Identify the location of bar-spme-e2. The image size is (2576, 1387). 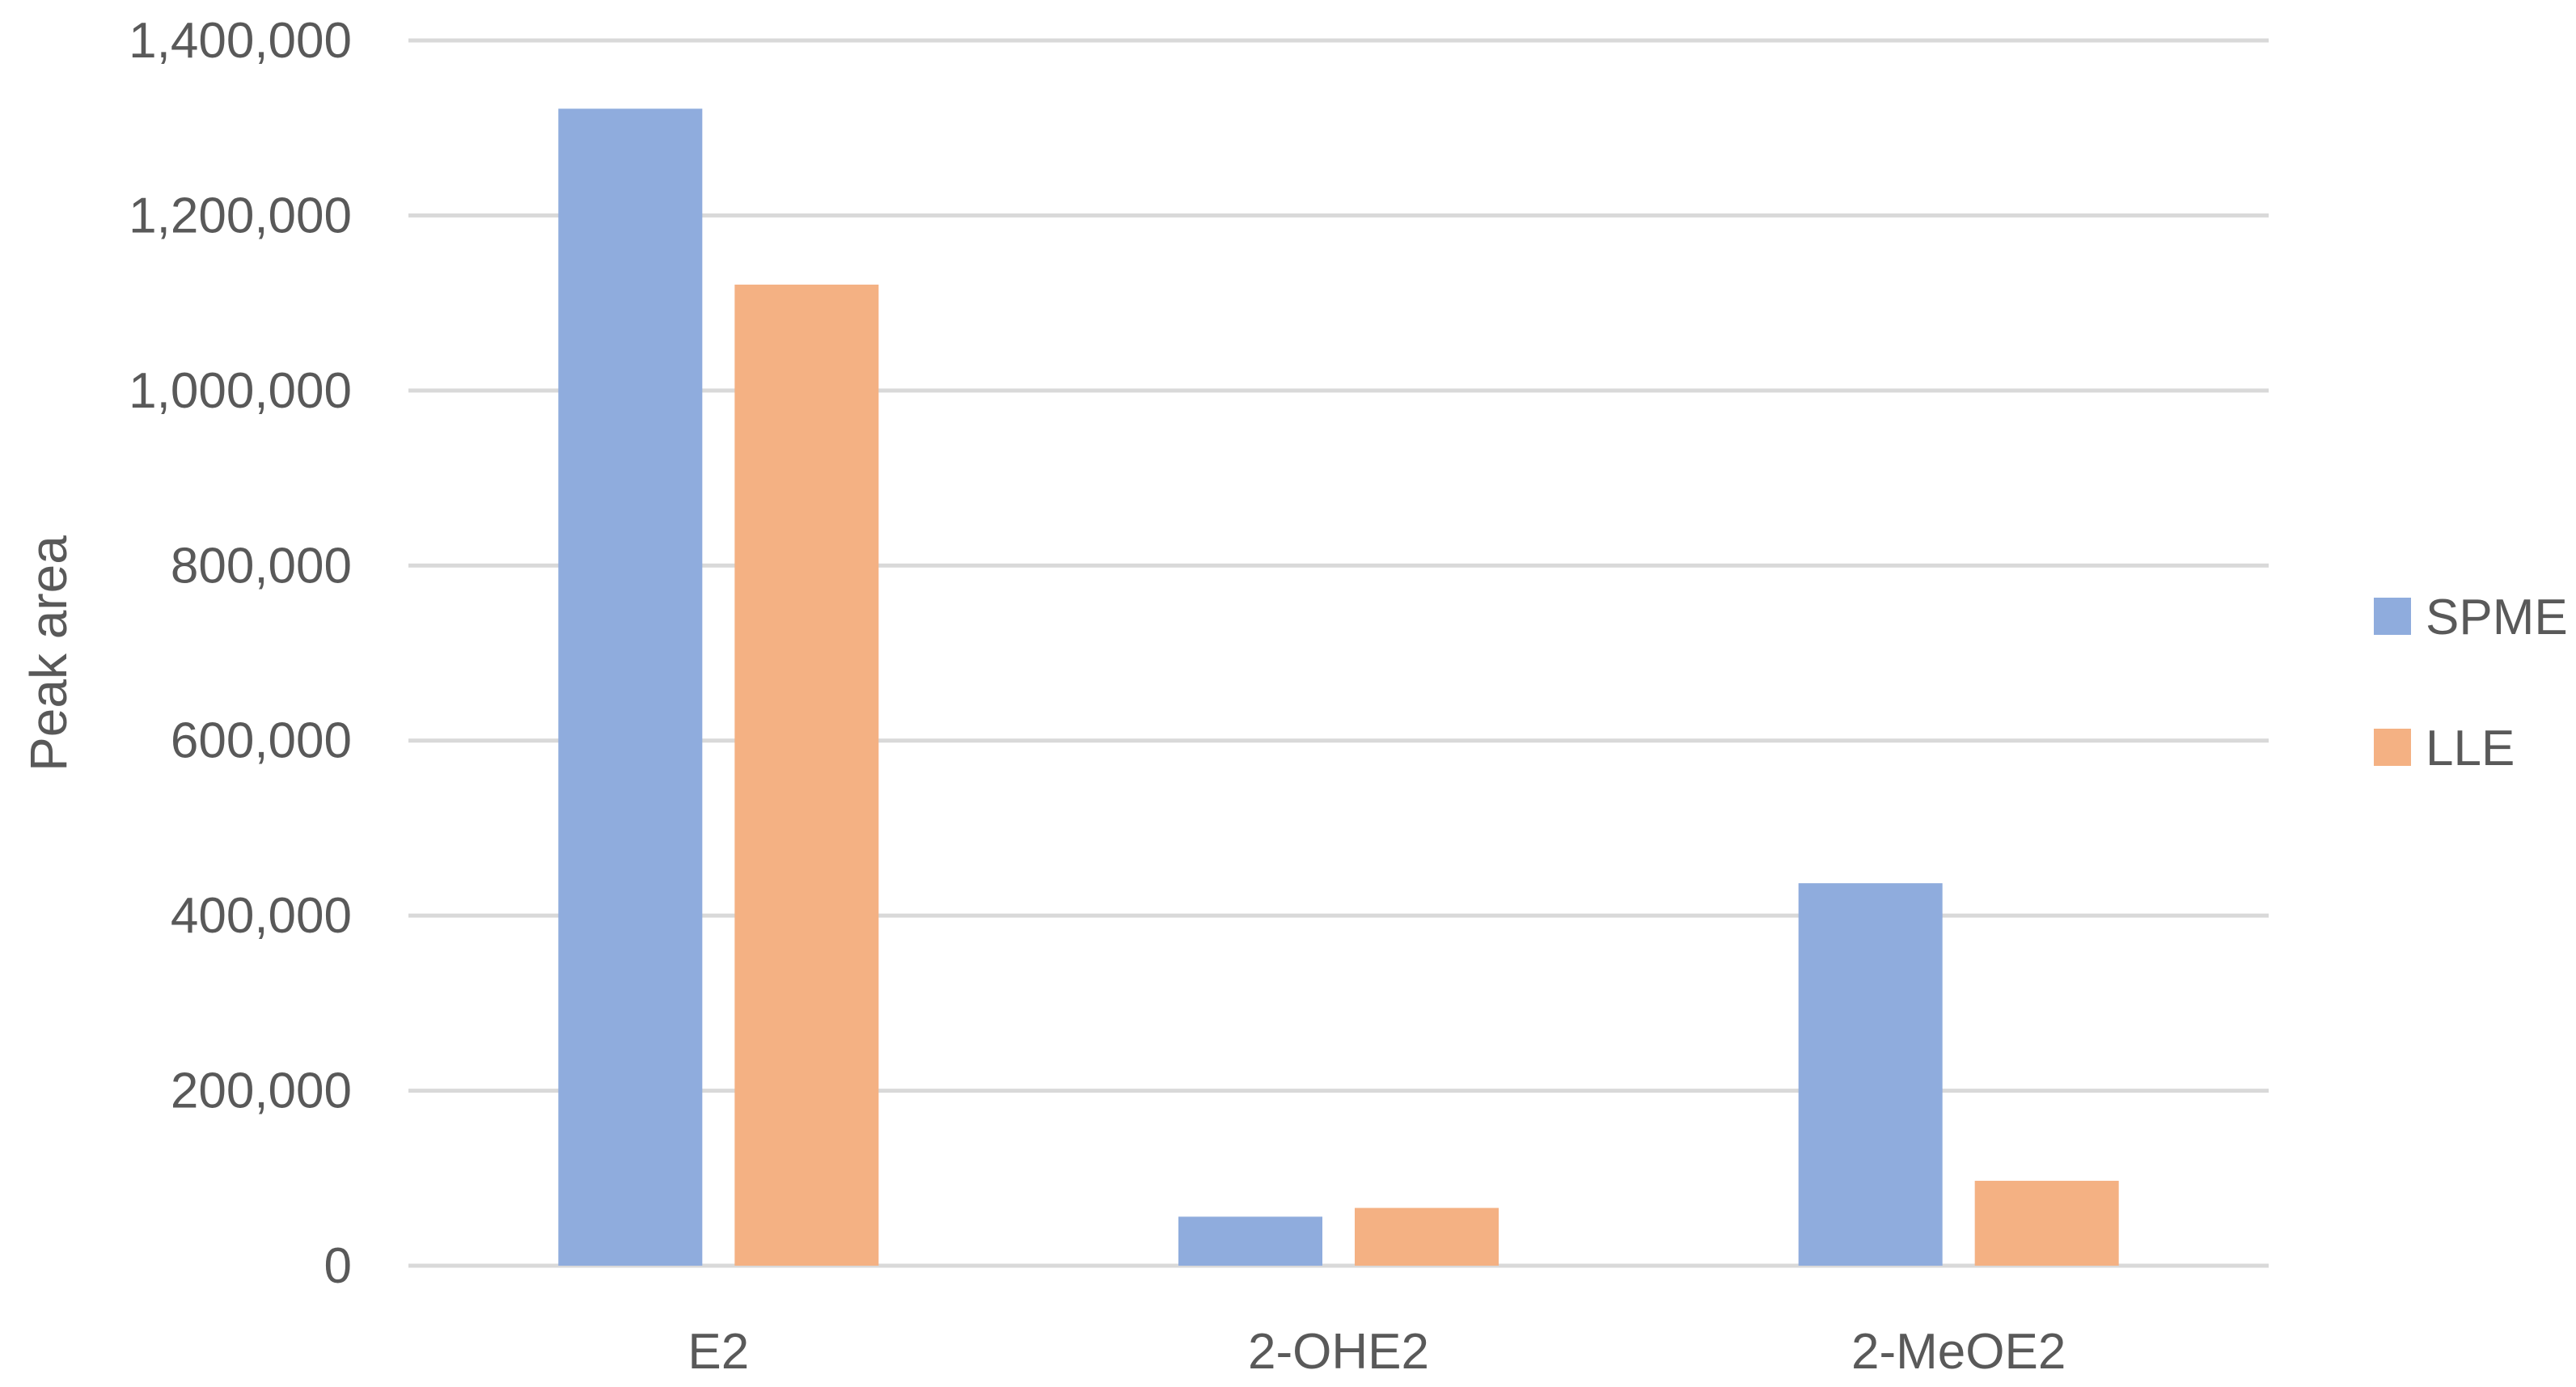
(630, 687).